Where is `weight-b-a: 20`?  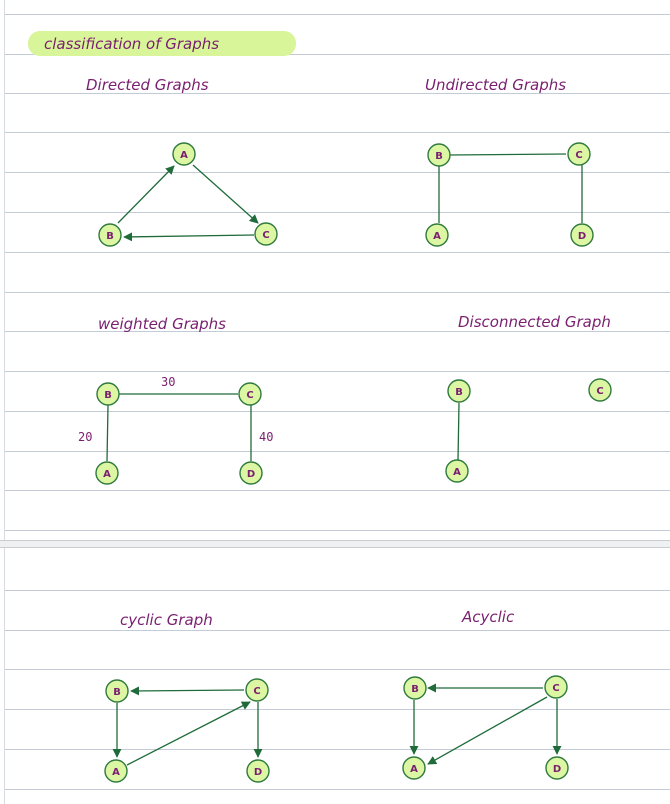
weight-b-a: 20 is located at coordinates (85, 437).